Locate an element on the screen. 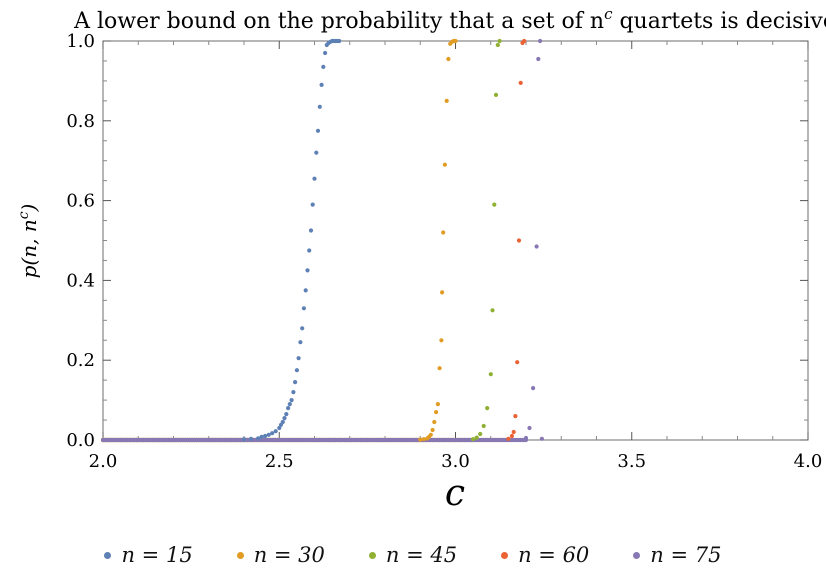 This screenshot has width=826, height=577. y-tick-label: 0.8 is located at coordinates (80, 121).